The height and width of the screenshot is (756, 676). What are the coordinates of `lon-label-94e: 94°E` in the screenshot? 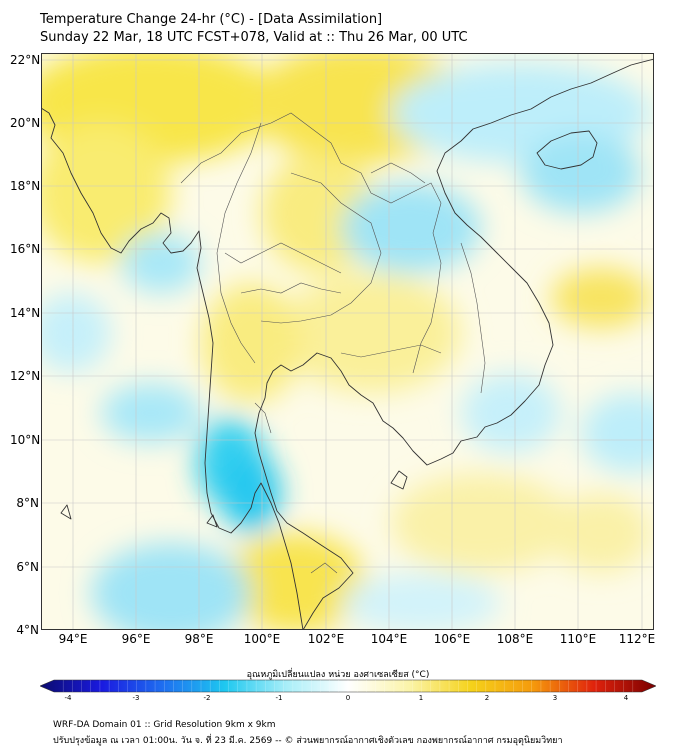 It's located at (73, 639).